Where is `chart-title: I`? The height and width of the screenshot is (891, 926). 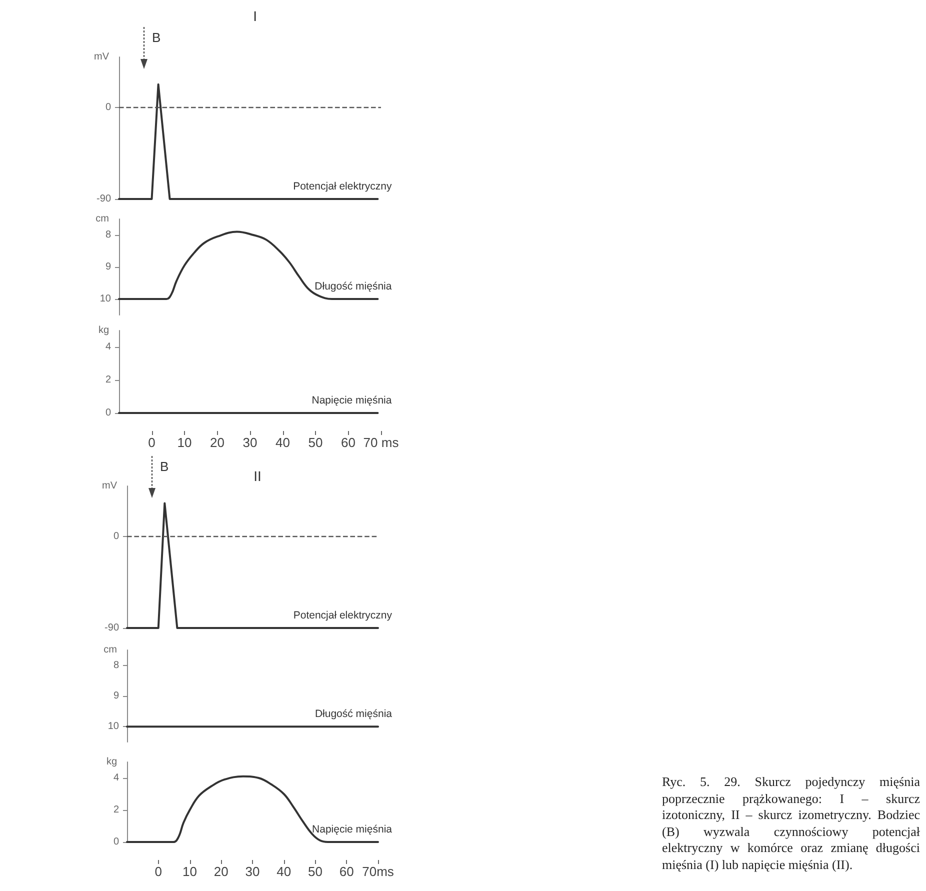
chart-title: I is located at coordinates (255, 16).